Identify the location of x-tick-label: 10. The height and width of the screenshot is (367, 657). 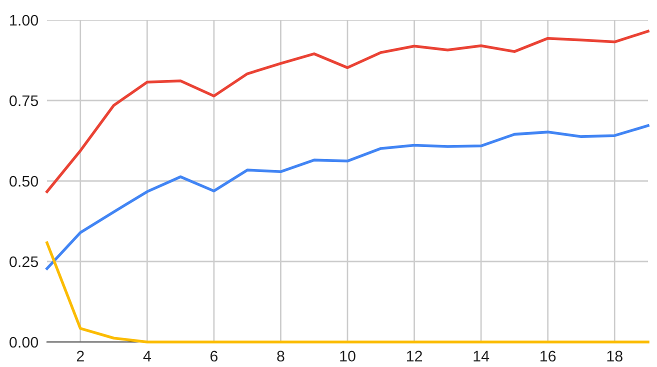
(348, 356).